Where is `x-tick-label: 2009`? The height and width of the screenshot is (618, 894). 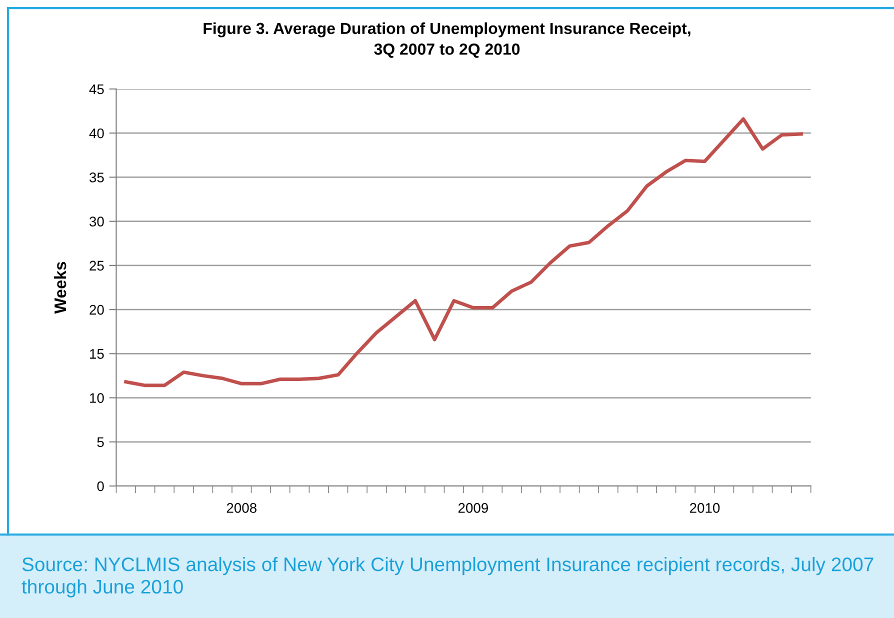
x-tick-label: 2009 is located at coordinates (473, 508).